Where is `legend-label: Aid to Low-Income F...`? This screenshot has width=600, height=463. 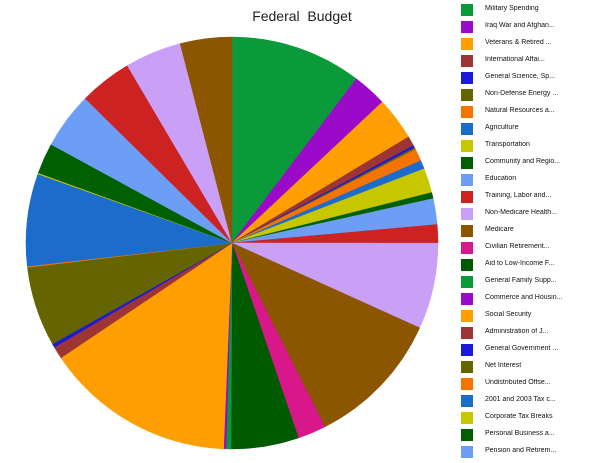
legend-label: Aid to Low-Income F... is located at coordinates (520, 263).